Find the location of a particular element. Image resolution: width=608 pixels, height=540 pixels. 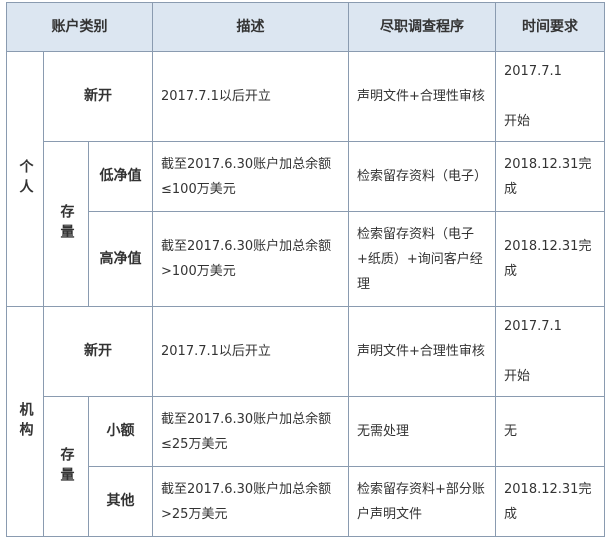

table-cell: 小额 is located at coordinates (120, 431).